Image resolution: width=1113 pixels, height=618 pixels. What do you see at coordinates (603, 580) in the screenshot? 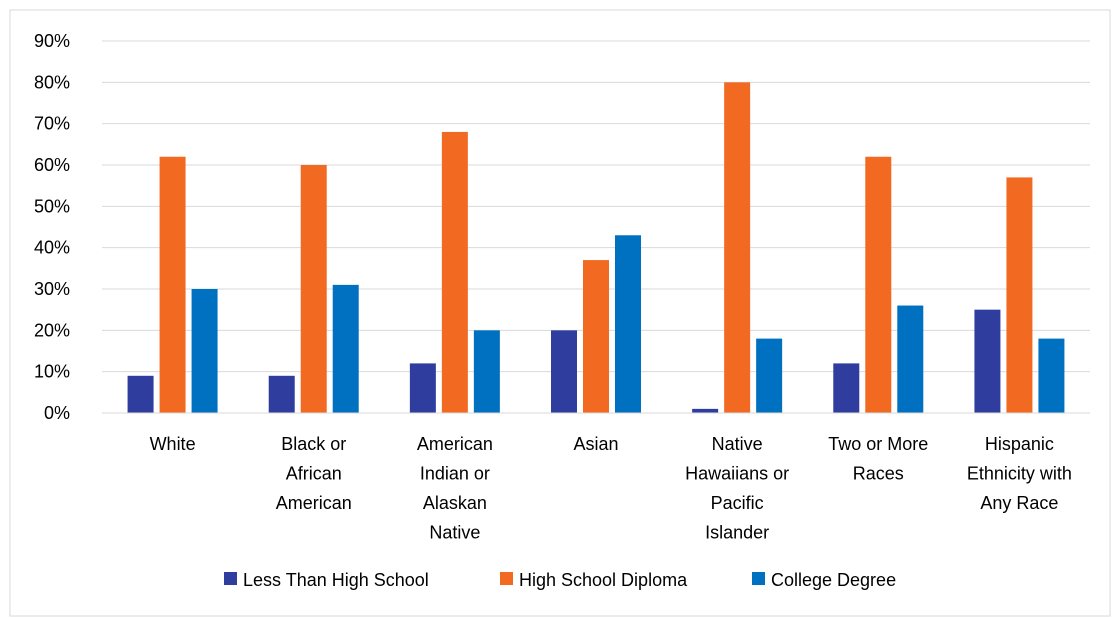
I see `legend-label: High School Diploma` at bounding box center [603, 580].